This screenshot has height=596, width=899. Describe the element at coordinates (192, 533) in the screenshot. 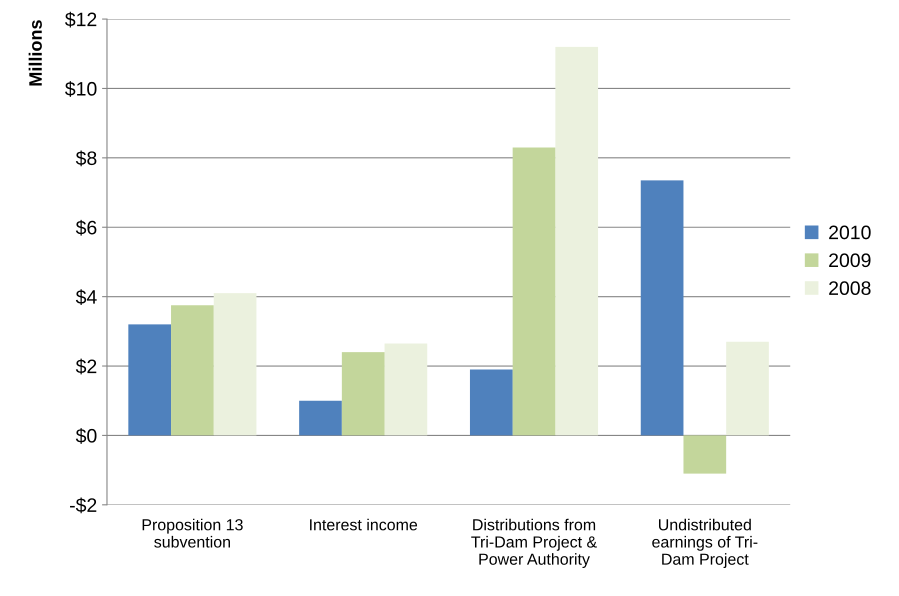

I see `x-tick-label: Proposition 13 subvention` at that location.